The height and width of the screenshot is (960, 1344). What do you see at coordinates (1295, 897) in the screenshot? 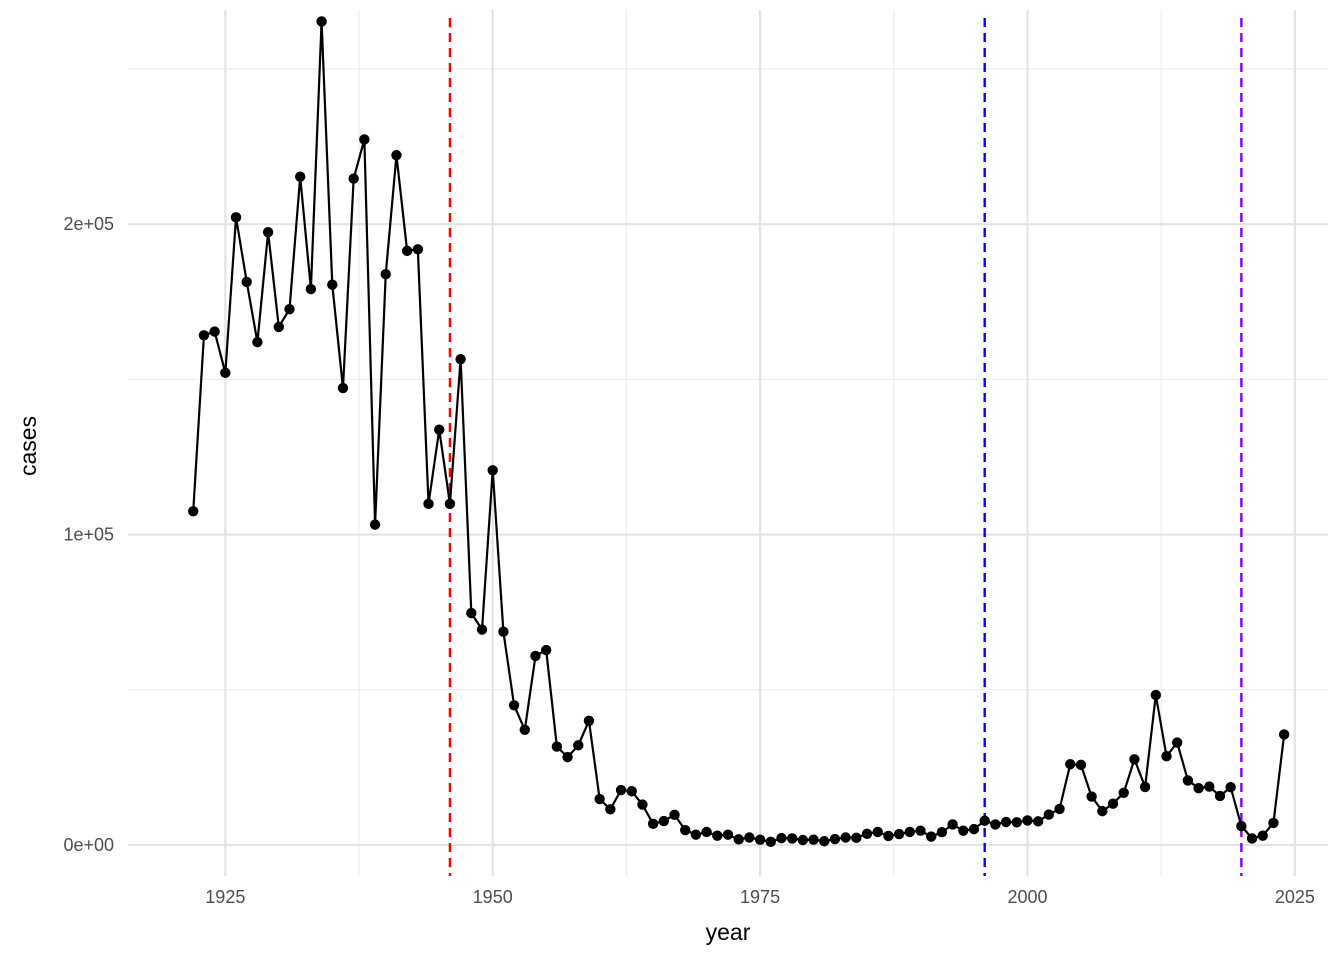
I see `x-tick-label: 2025` at bounding box center [1295, 897].